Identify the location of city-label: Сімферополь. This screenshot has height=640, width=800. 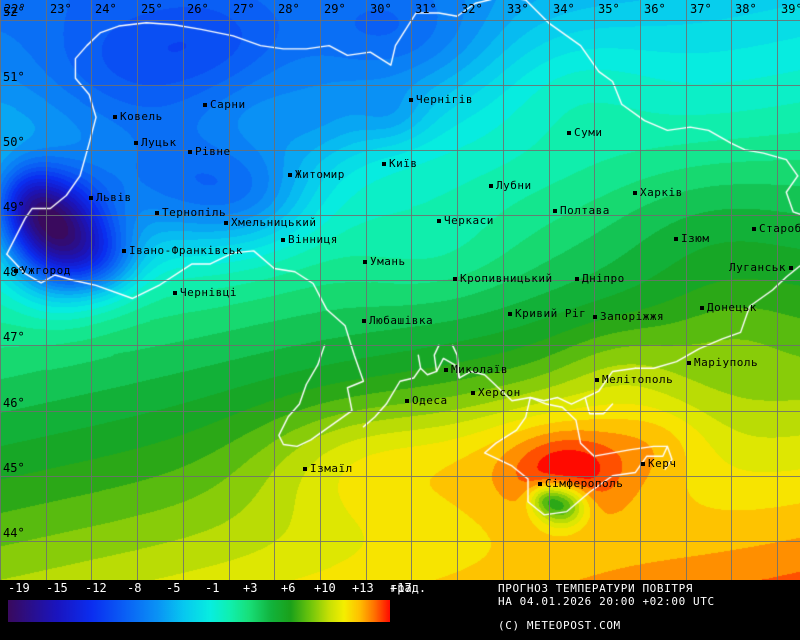
(580, 483).